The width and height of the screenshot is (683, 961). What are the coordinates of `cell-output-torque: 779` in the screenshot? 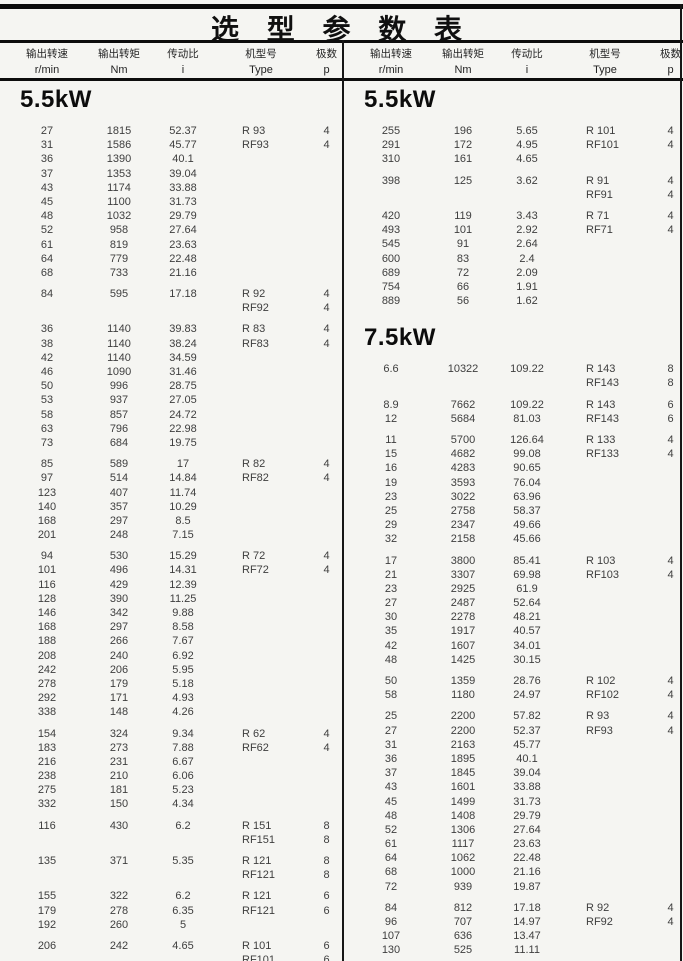 It's located at (119, 258).